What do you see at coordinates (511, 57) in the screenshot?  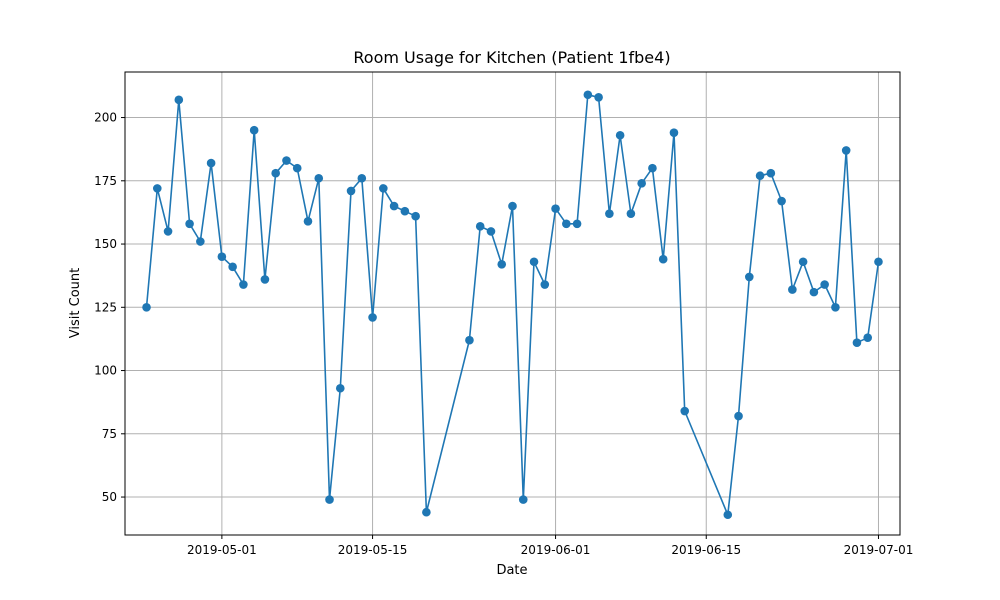 I see `chart-title: Room Usage for Kitchen (Patient 1fbe4)` at bounding box center [511, 57].